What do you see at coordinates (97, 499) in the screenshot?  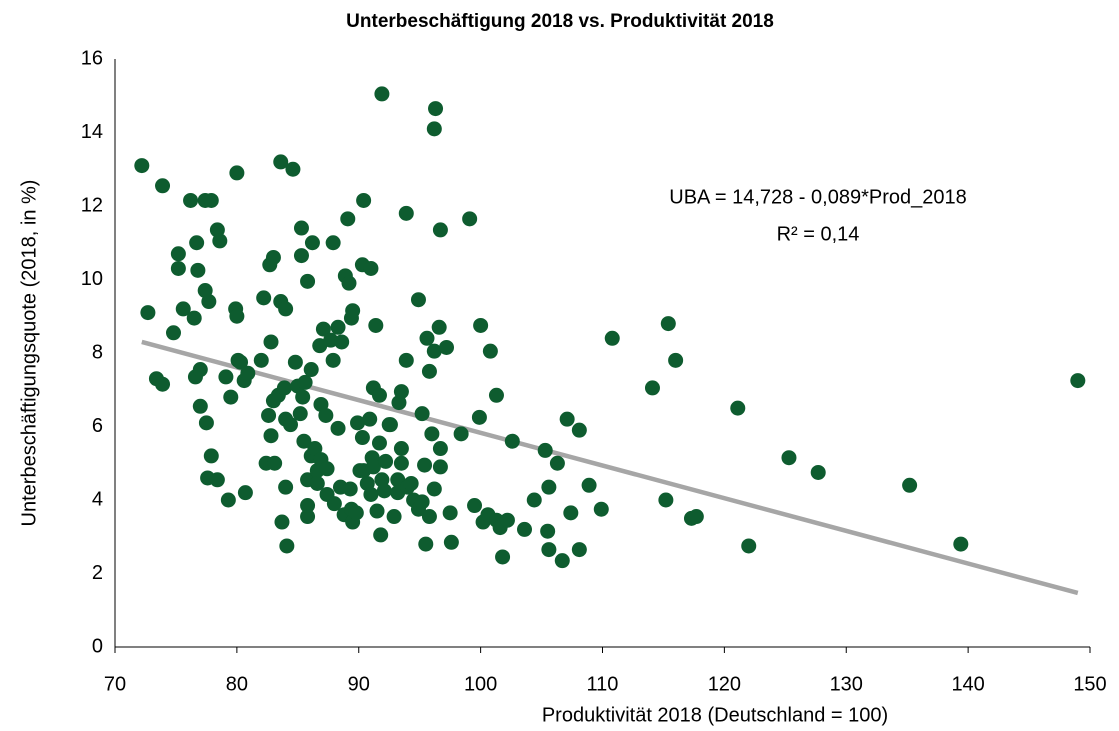 I see `y-tick-label: 4` at bounding box center [97, 499].